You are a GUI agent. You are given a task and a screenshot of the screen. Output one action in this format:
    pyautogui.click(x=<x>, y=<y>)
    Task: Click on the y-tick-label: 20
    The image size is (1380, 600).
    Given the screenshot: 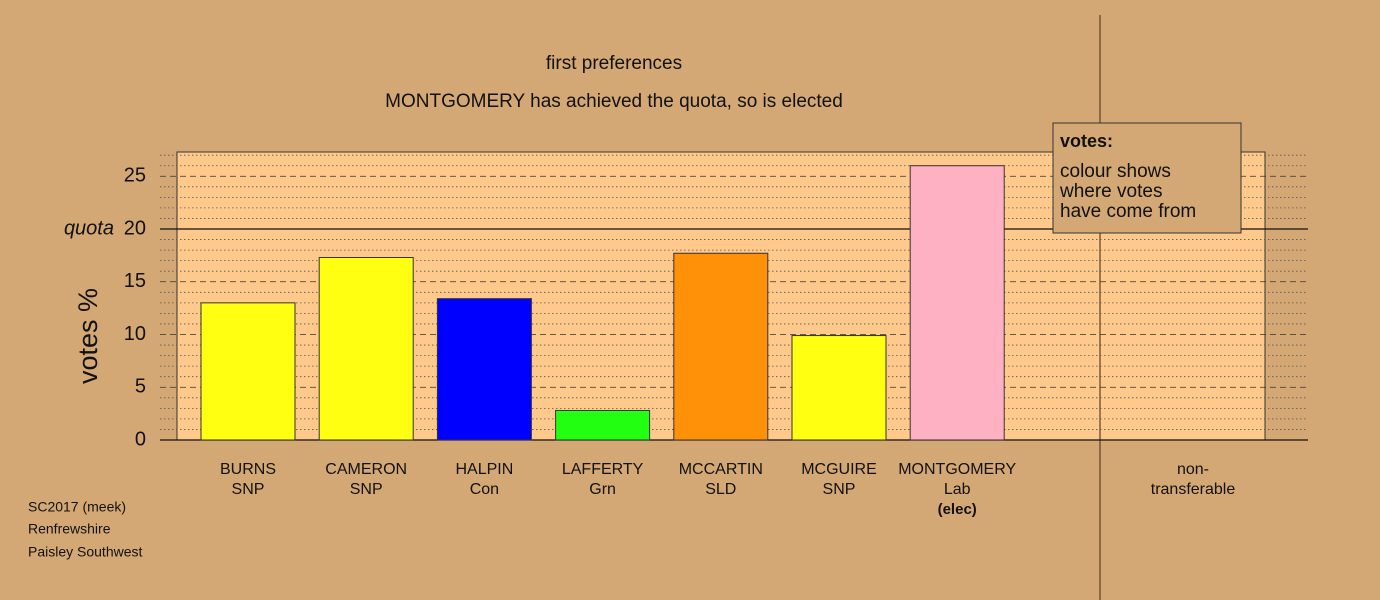 What is the action you would take?
    pyautogui.click(x=135, y=228)
    